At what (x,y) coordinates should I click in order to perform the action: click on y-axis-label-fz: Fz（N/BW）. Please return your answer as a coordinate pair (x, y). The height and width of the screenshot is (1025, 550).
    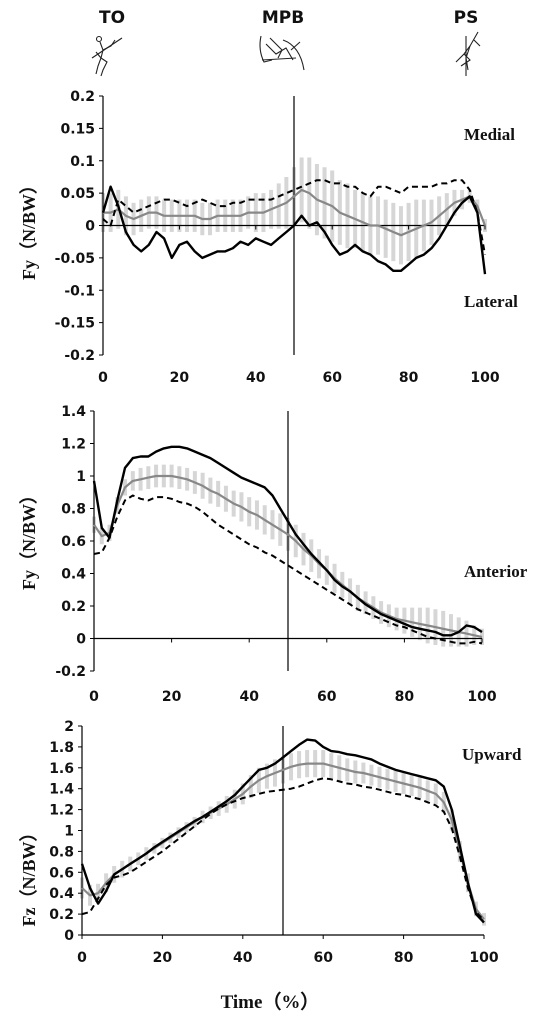
    Looking at the image, I should click on (29, 875).